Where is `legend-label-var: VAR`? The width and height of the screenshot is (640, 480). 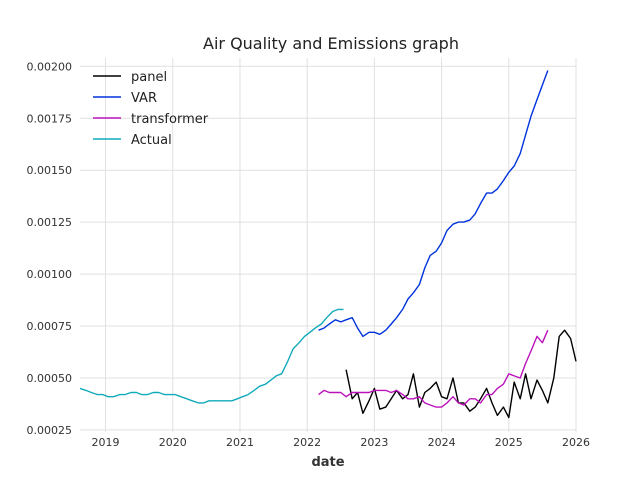
legend-label-var: VAR is located at coordinates (144, 98).